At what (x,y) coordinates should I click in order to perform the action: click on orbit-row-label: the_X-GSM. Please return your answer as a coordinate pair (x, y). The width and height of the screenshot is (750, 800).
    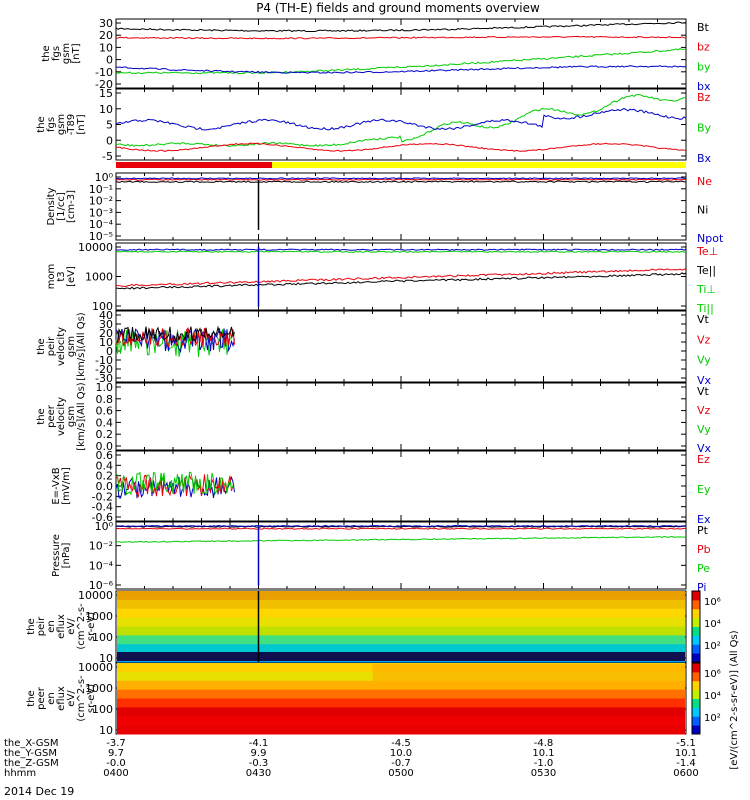
    Looking at the image, I should click on (31, 743).